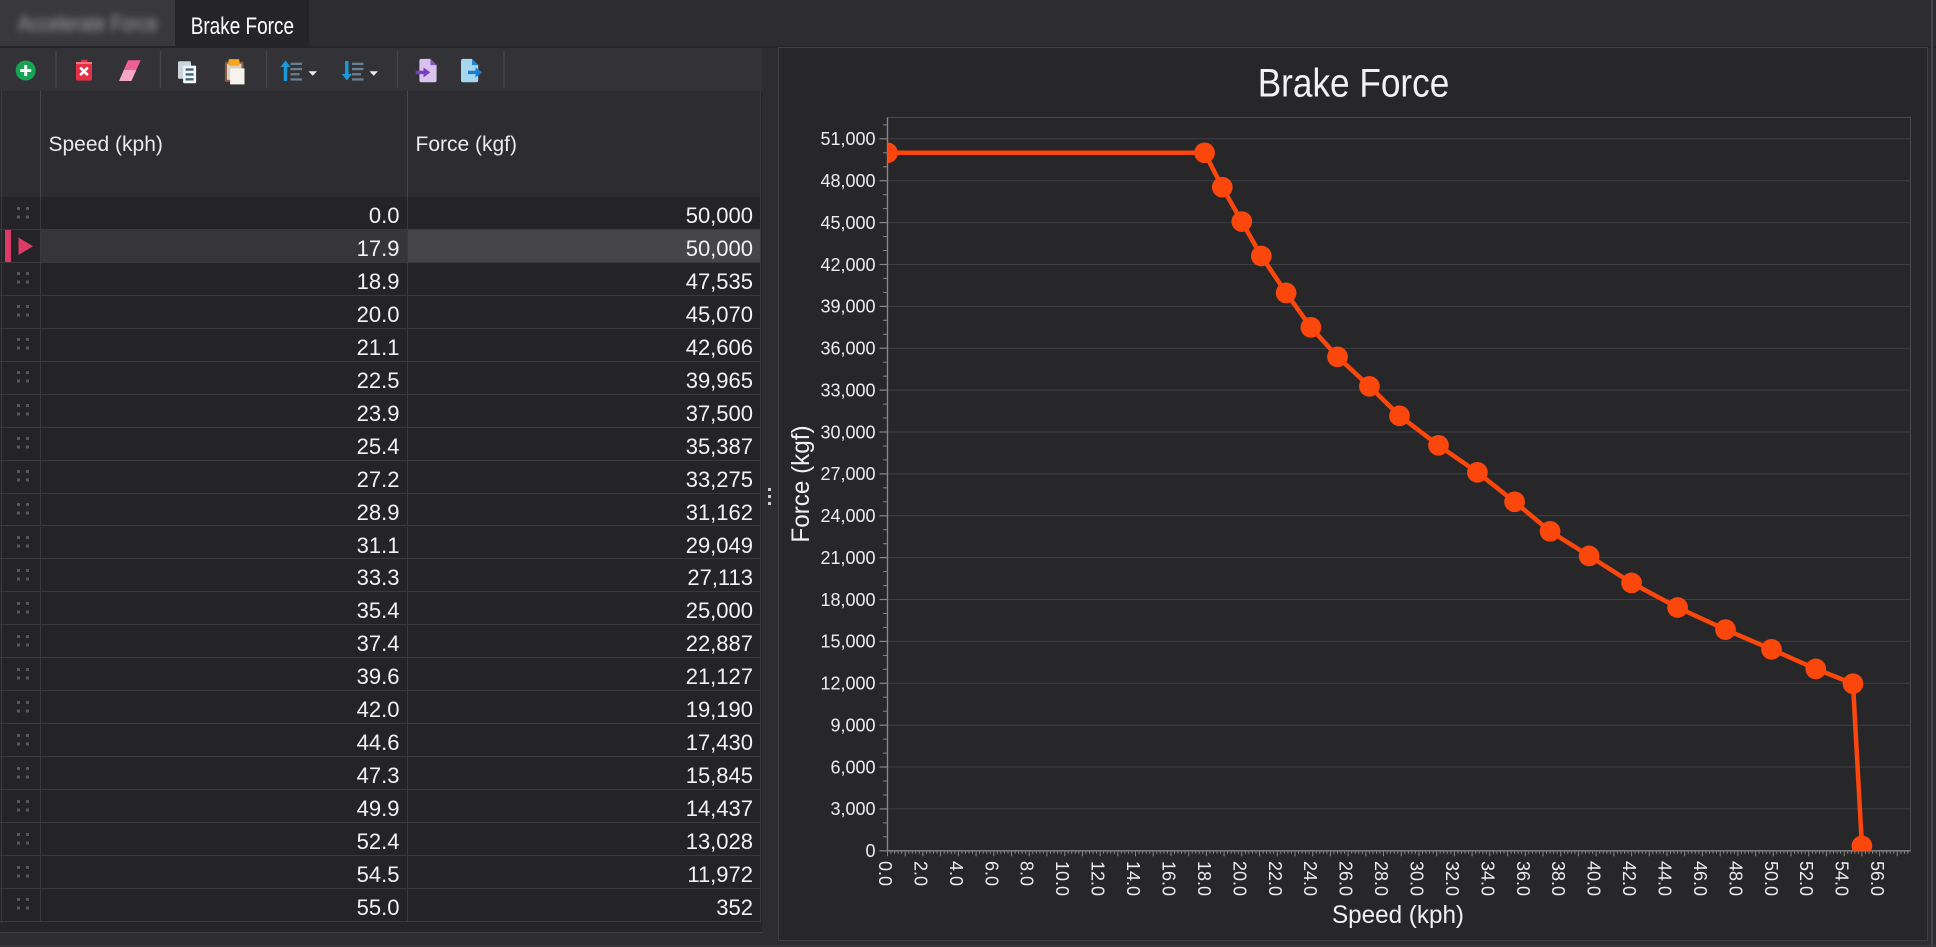 This screenshot has width=1936, height=947. I want to click on svg-text: 54.0, so click(1842, 878).